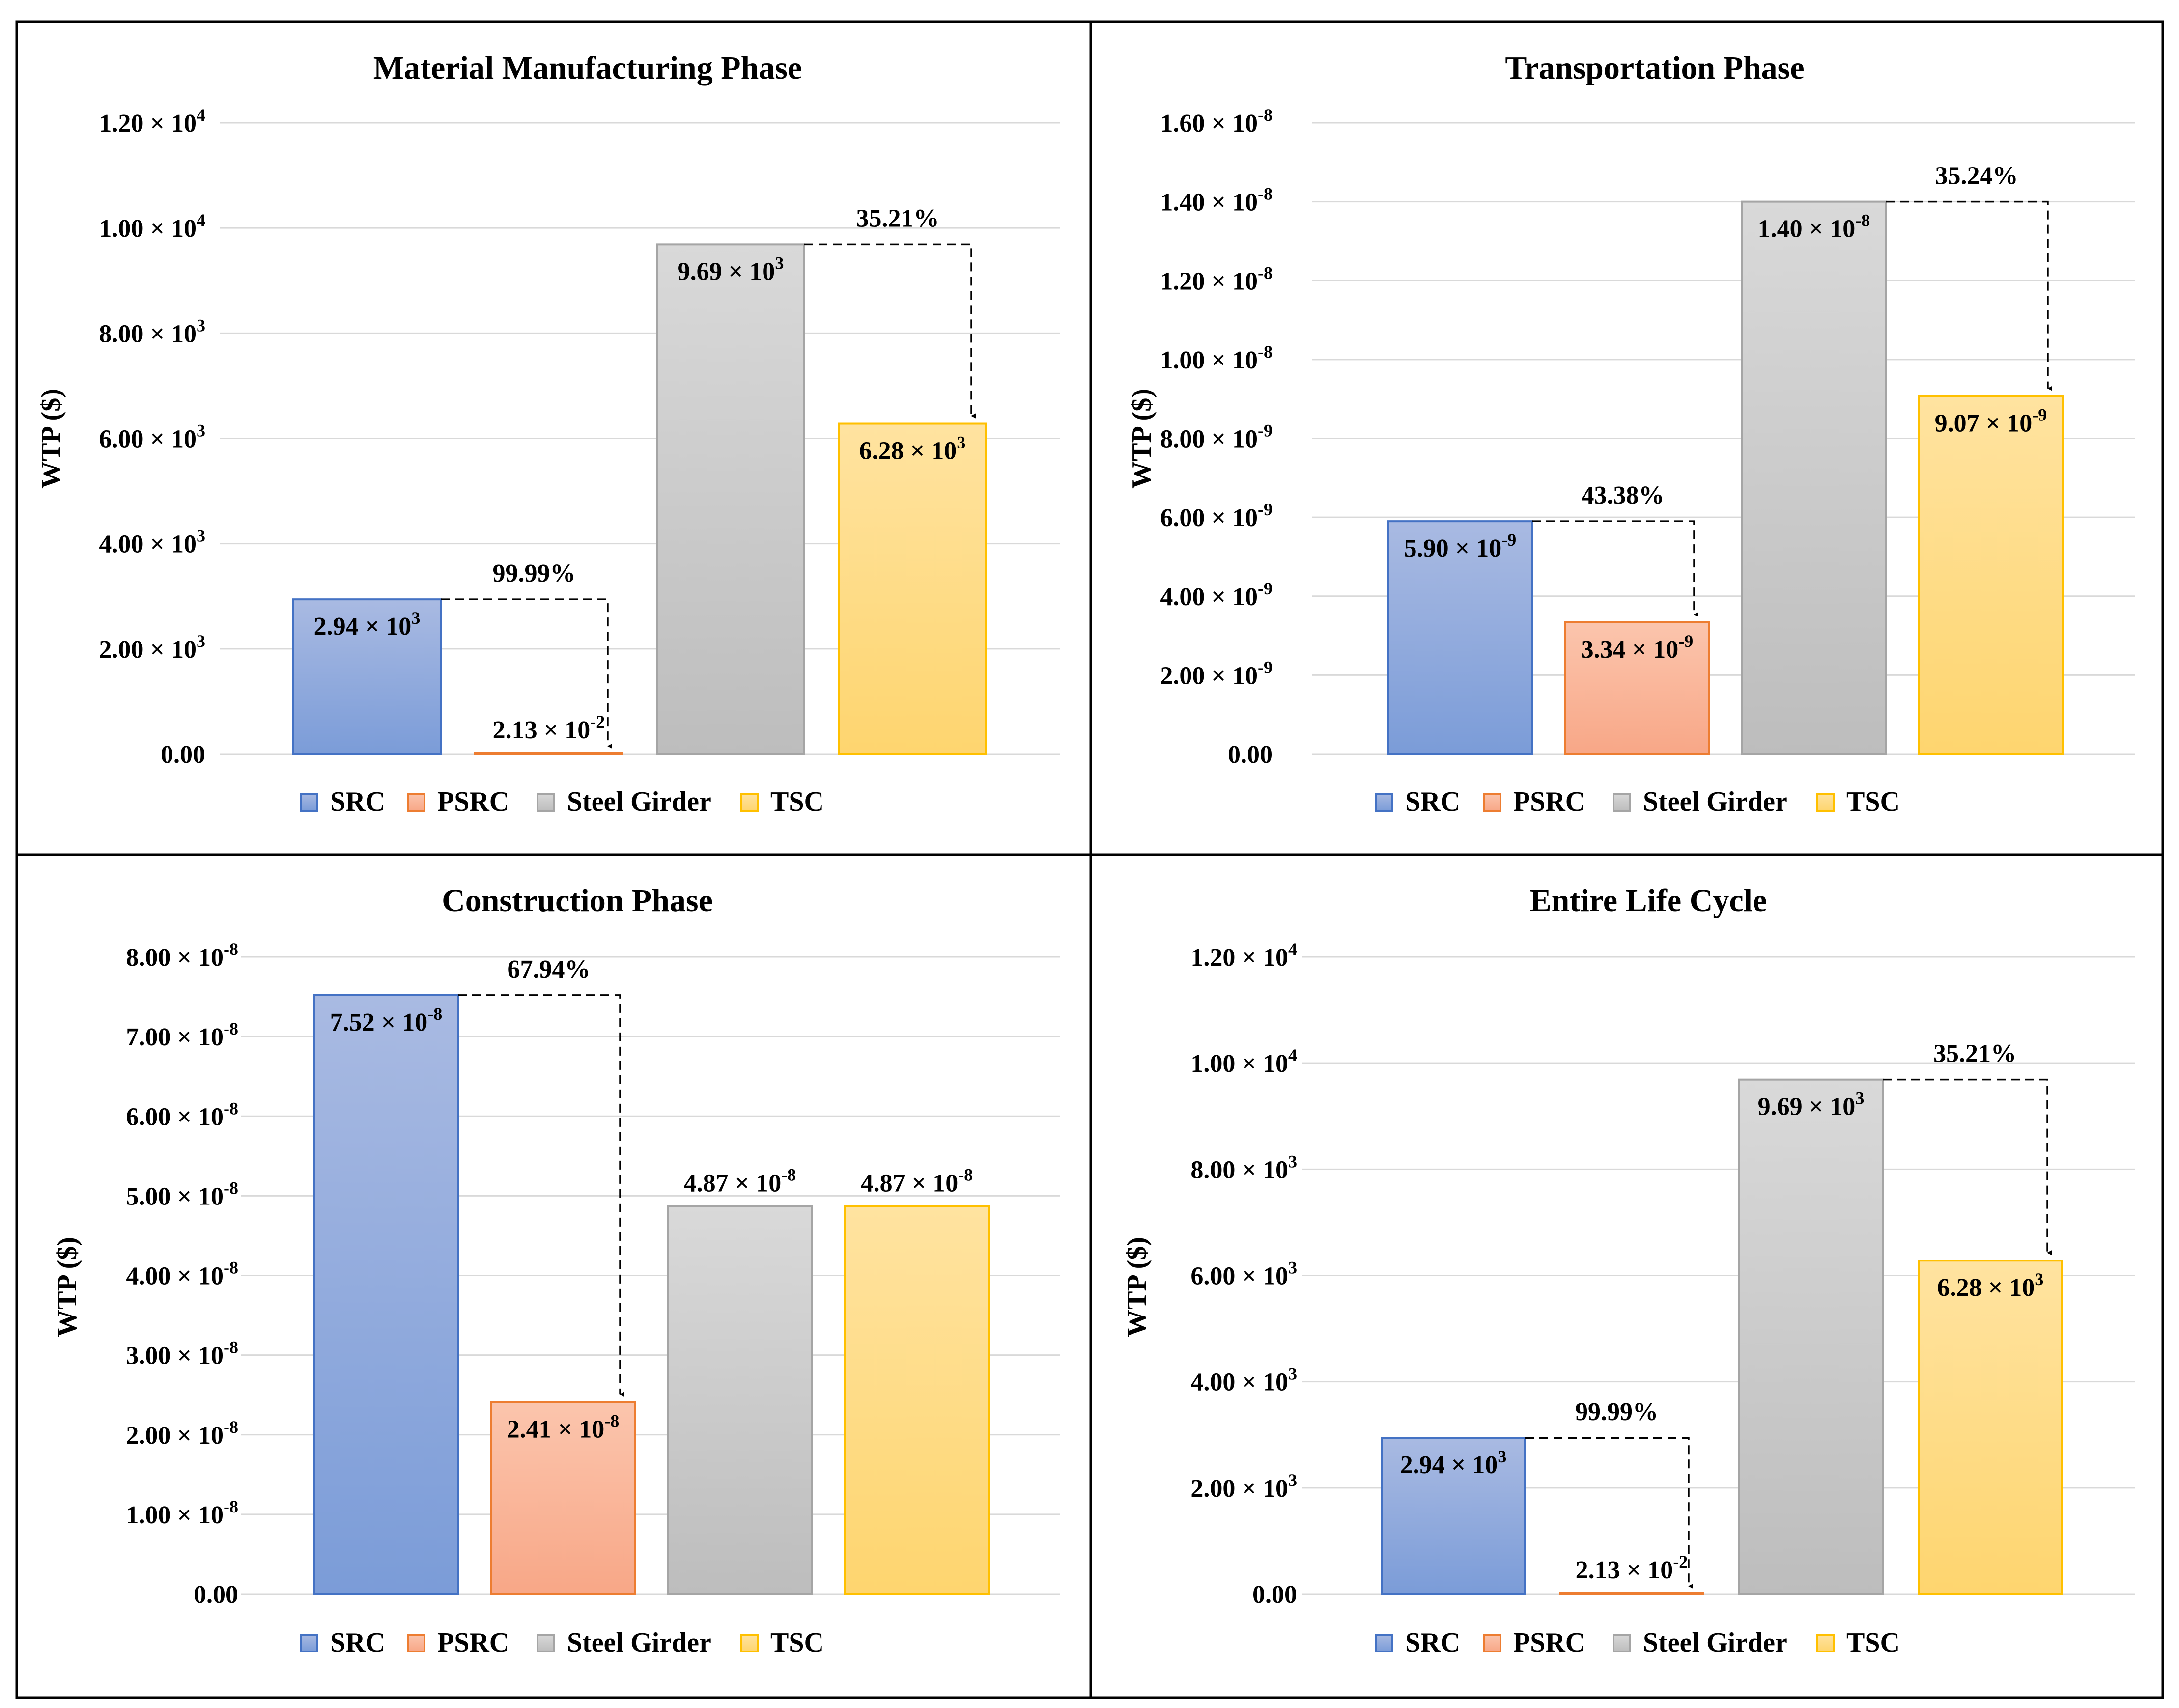 This screenshot has width=2179, height=1708. I want to click on chart-title: Construction Phase, so click(578, 901).